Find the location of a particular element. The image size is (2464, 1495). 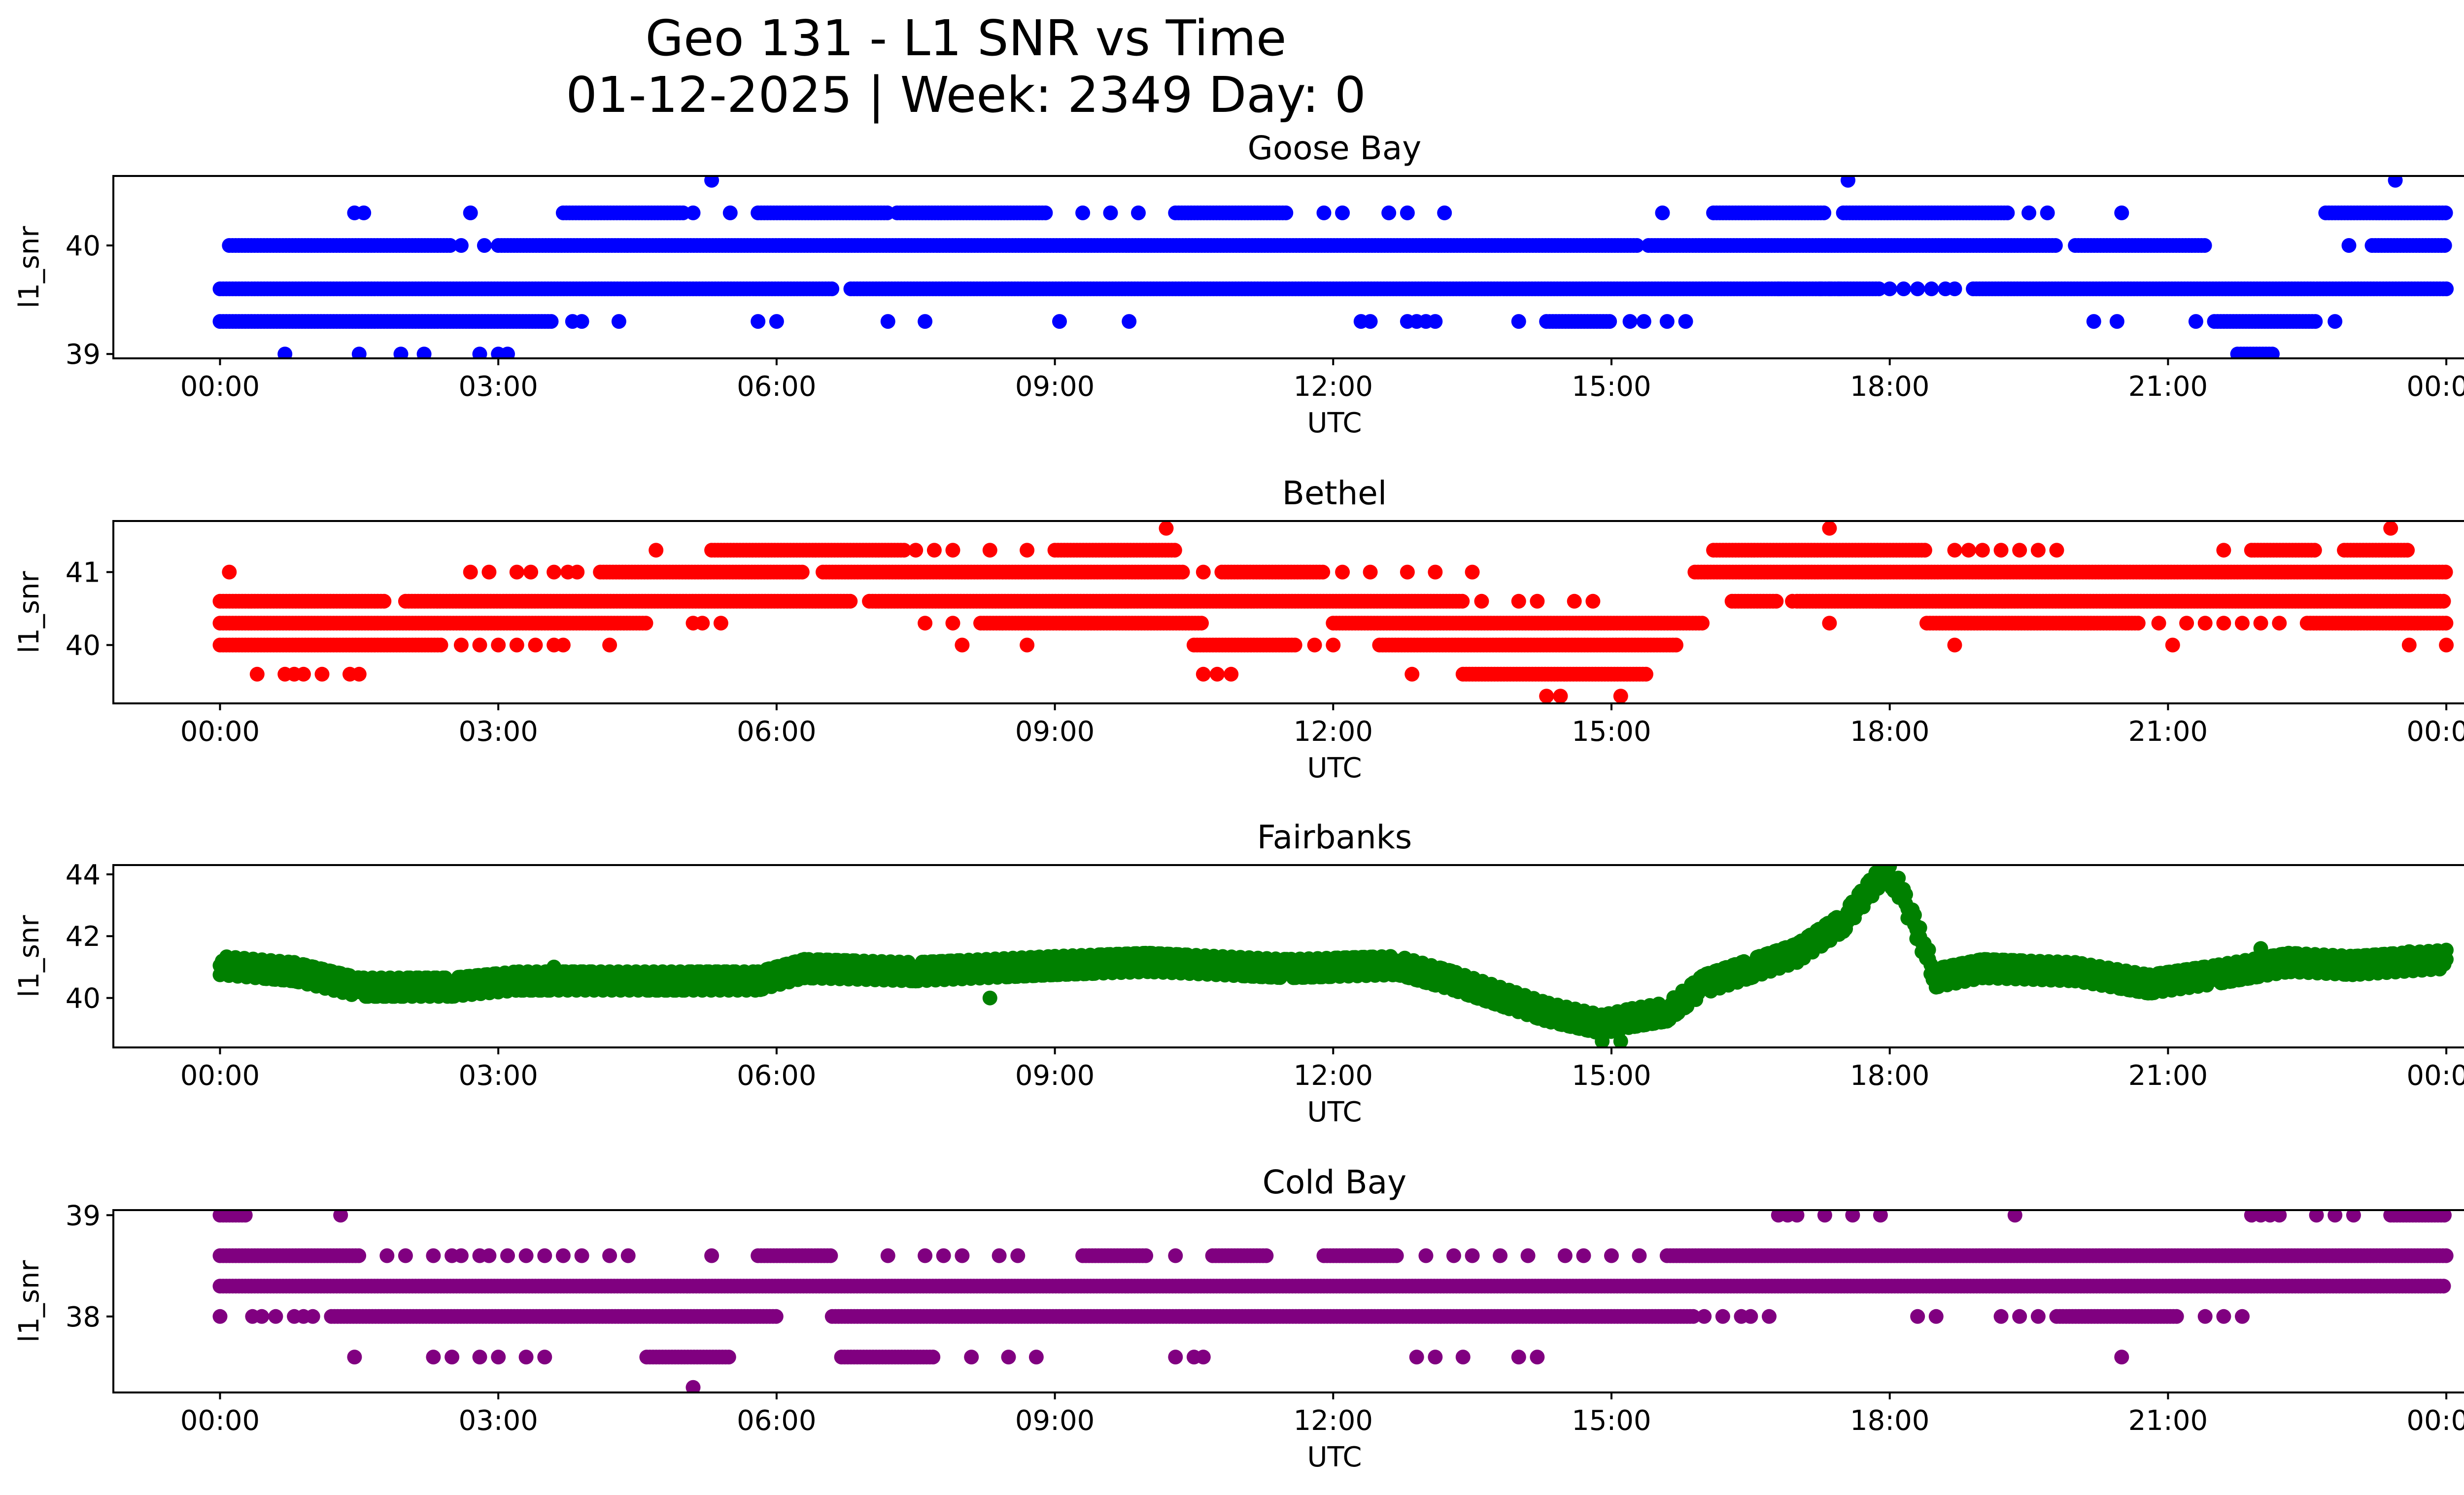

axes-frame is located at coordinates (1288, 267).